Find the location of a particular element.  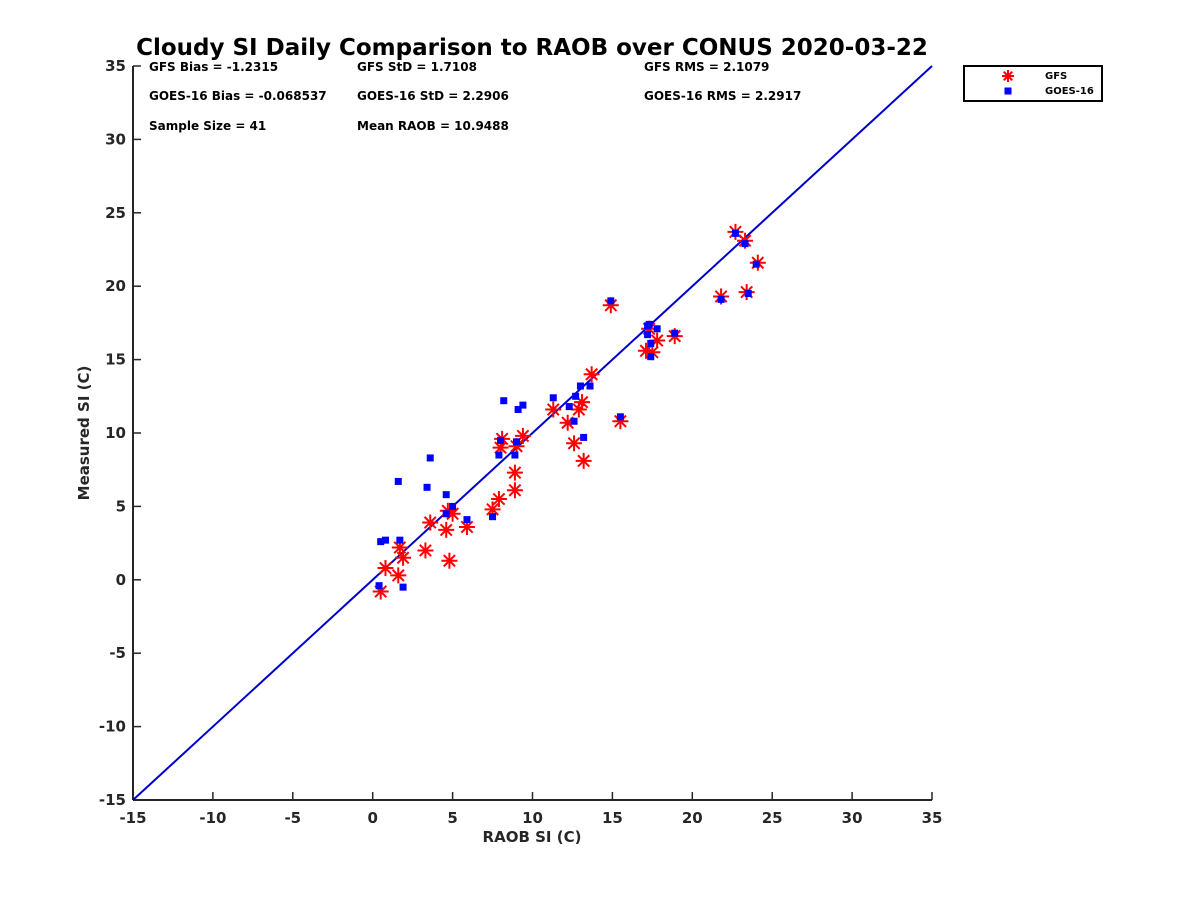

stat-annotation: GFS RMS = 2.1079 is located at coordinates (706, 67).